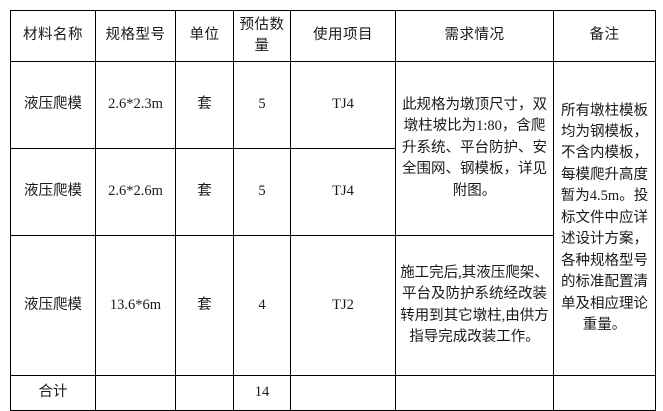  I want to click on column-header-material-name: 材料名称, so click(53, 36).